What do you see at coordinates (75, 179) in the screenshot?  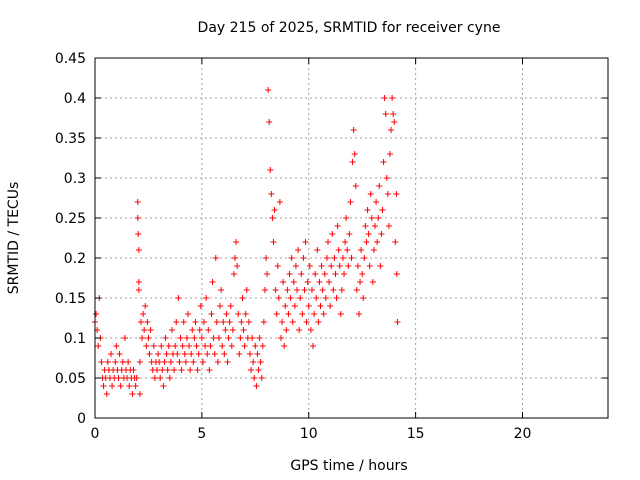 I see `y-tick-label: 0.3` at bounding box center [75, 179].